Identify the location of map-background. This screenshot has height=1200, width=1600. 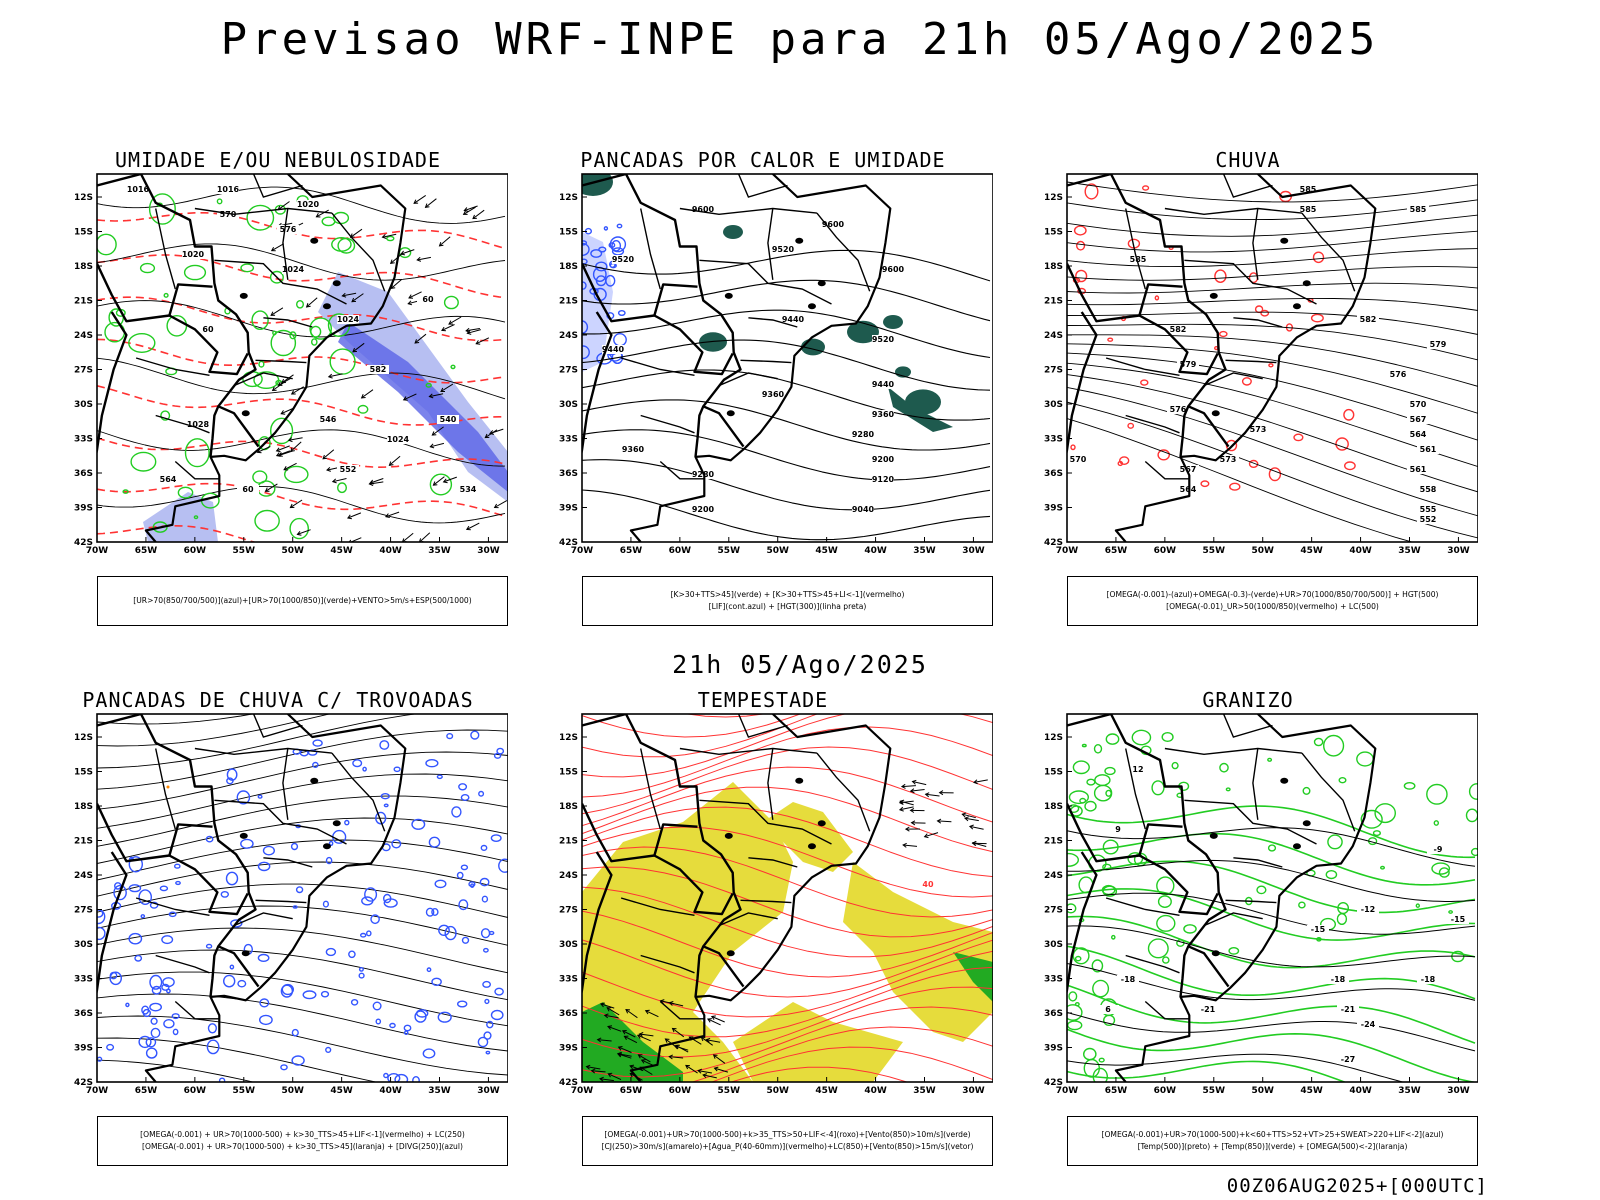
(1272, 358).